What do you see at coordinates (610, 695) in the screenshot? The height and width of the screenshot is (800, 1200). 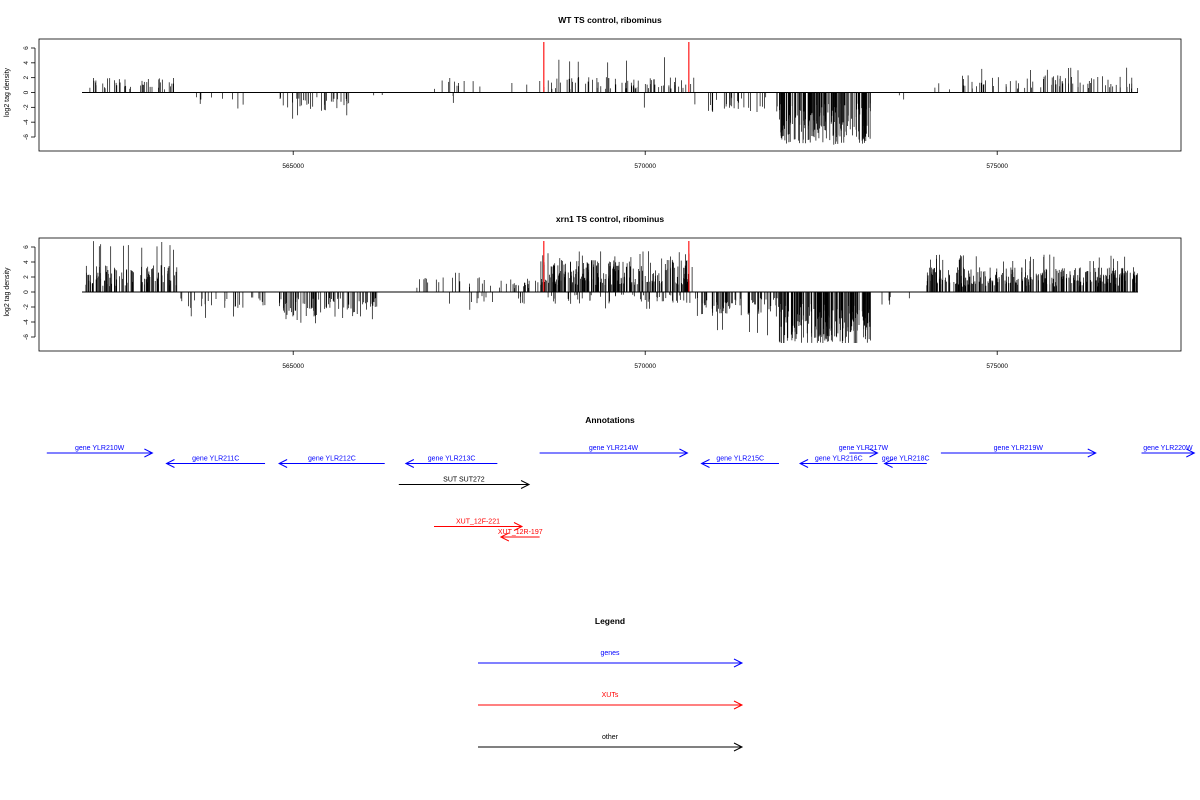 I see `legend-label: XUTs` at bounding box center [610, 695].